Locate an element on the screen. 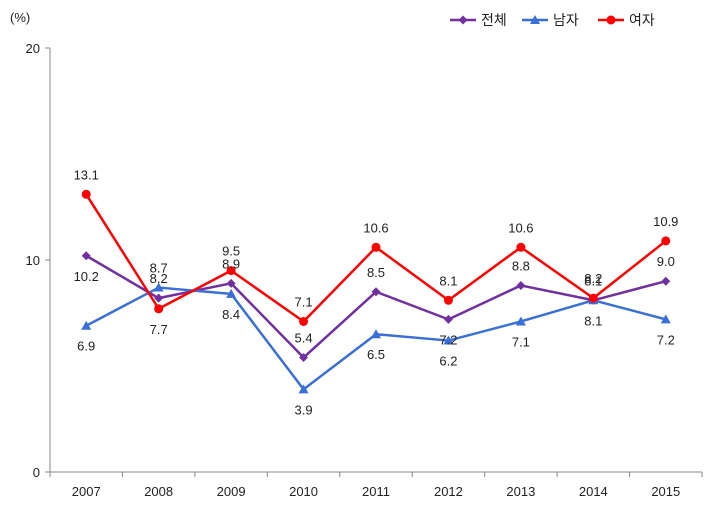 This screenshot has width=718, height=510. legend-label: 여자 is located at coordinates (642, 20).